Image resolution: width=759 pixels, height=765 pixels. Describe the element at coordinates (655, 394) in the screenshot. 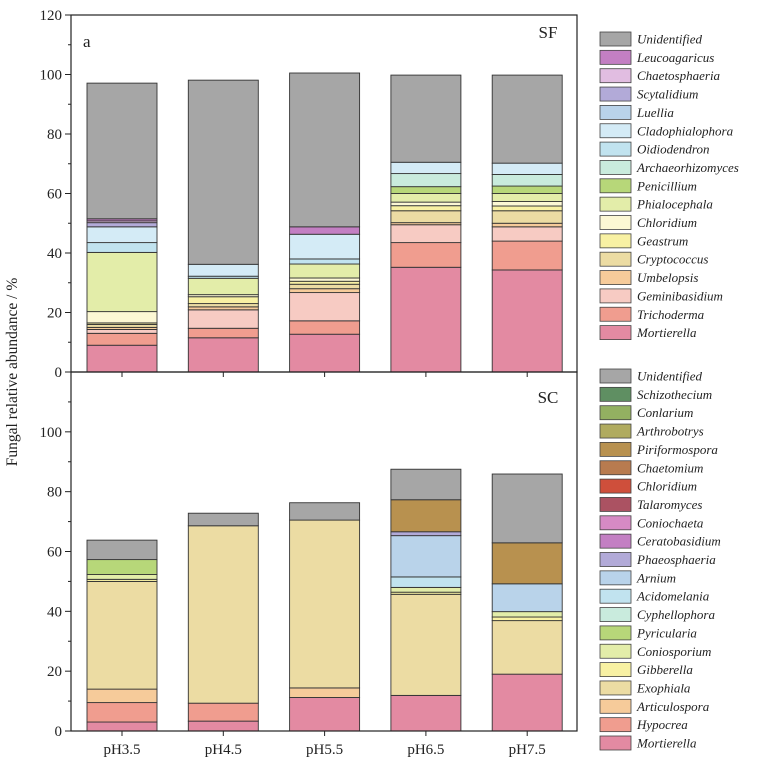

I see `legend-item: Schizothecium` at that location.